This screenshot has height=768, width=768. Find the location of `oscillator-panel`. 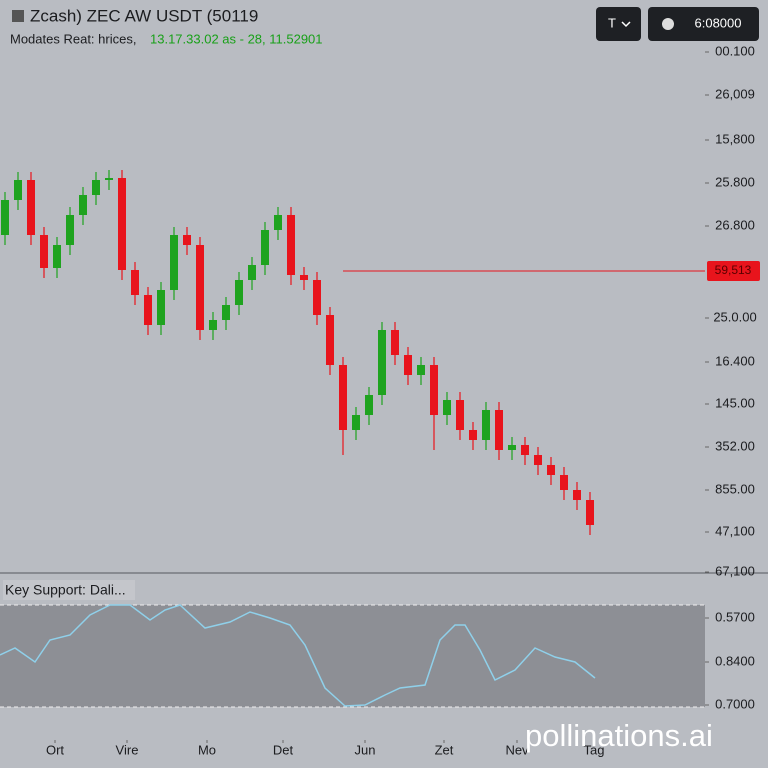

oscillator-panel is located at coordinates (352, 656).